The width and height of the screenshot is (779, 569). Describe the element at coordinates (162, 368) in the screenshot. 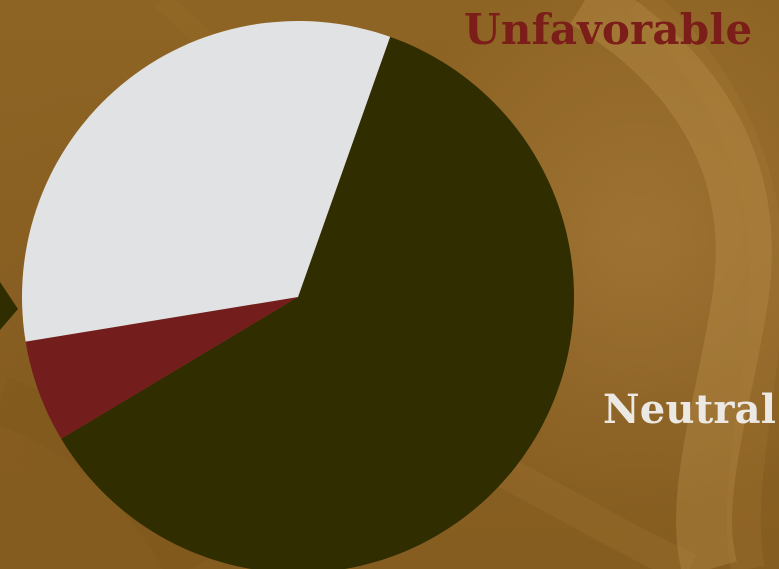

I see `pie-slice-unfavorable` at that location.